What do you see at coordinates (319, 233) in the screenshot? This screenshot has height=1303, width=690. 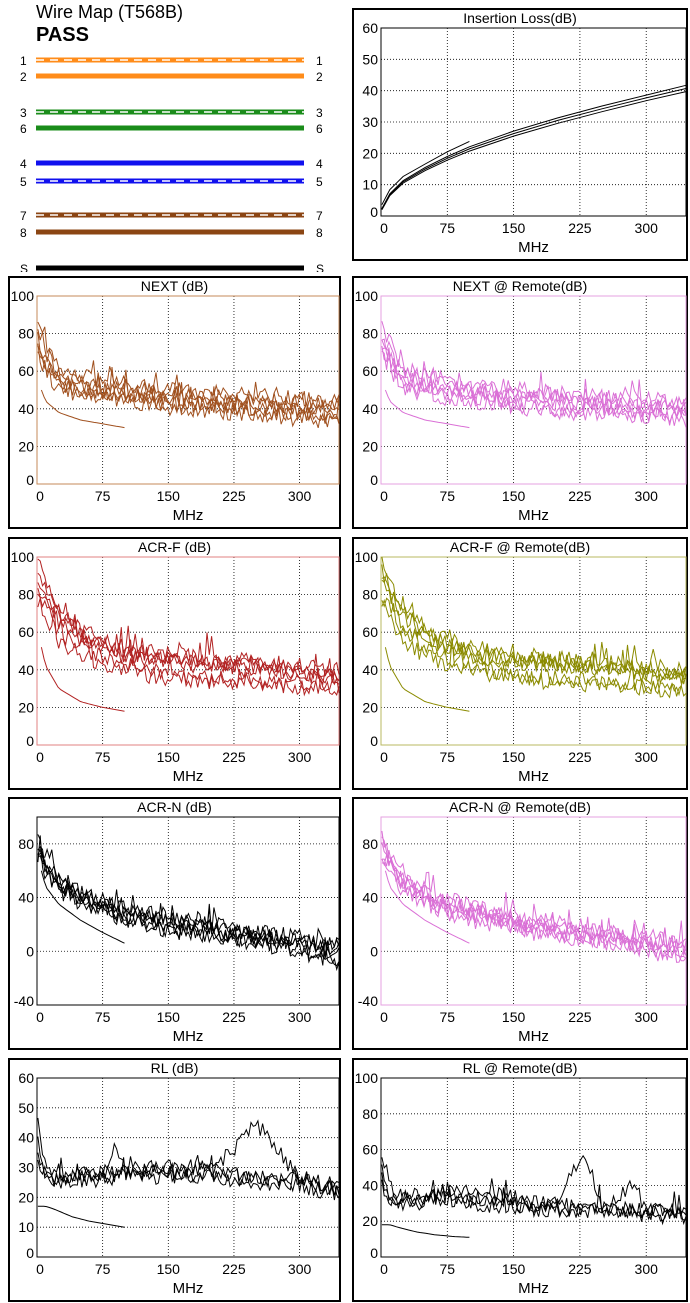 I see `wire-pin-right: 8` at bounding box center [319, 233].